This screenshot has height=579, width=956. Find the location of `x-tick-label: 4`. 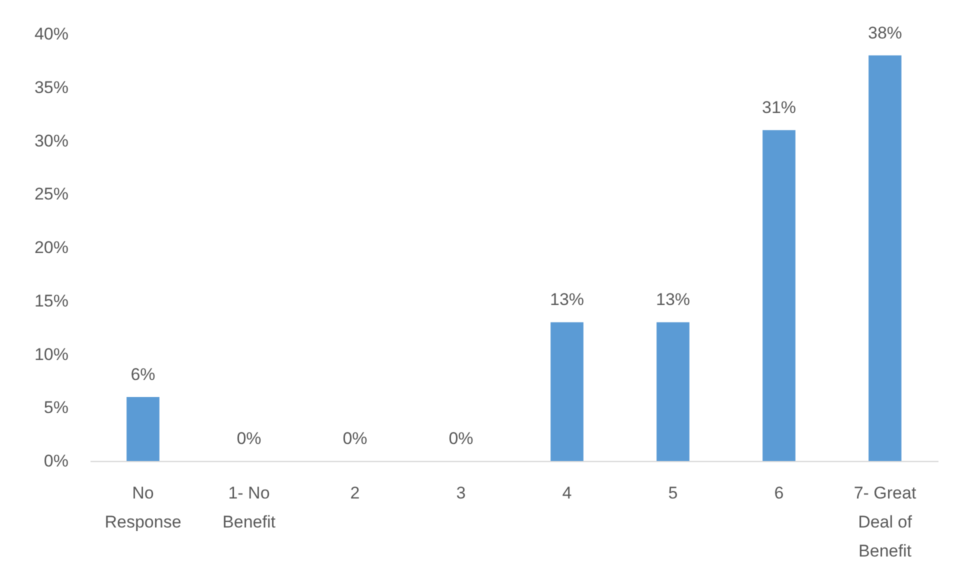

x-tick-label: 4 is located at coordinates (567, 493).